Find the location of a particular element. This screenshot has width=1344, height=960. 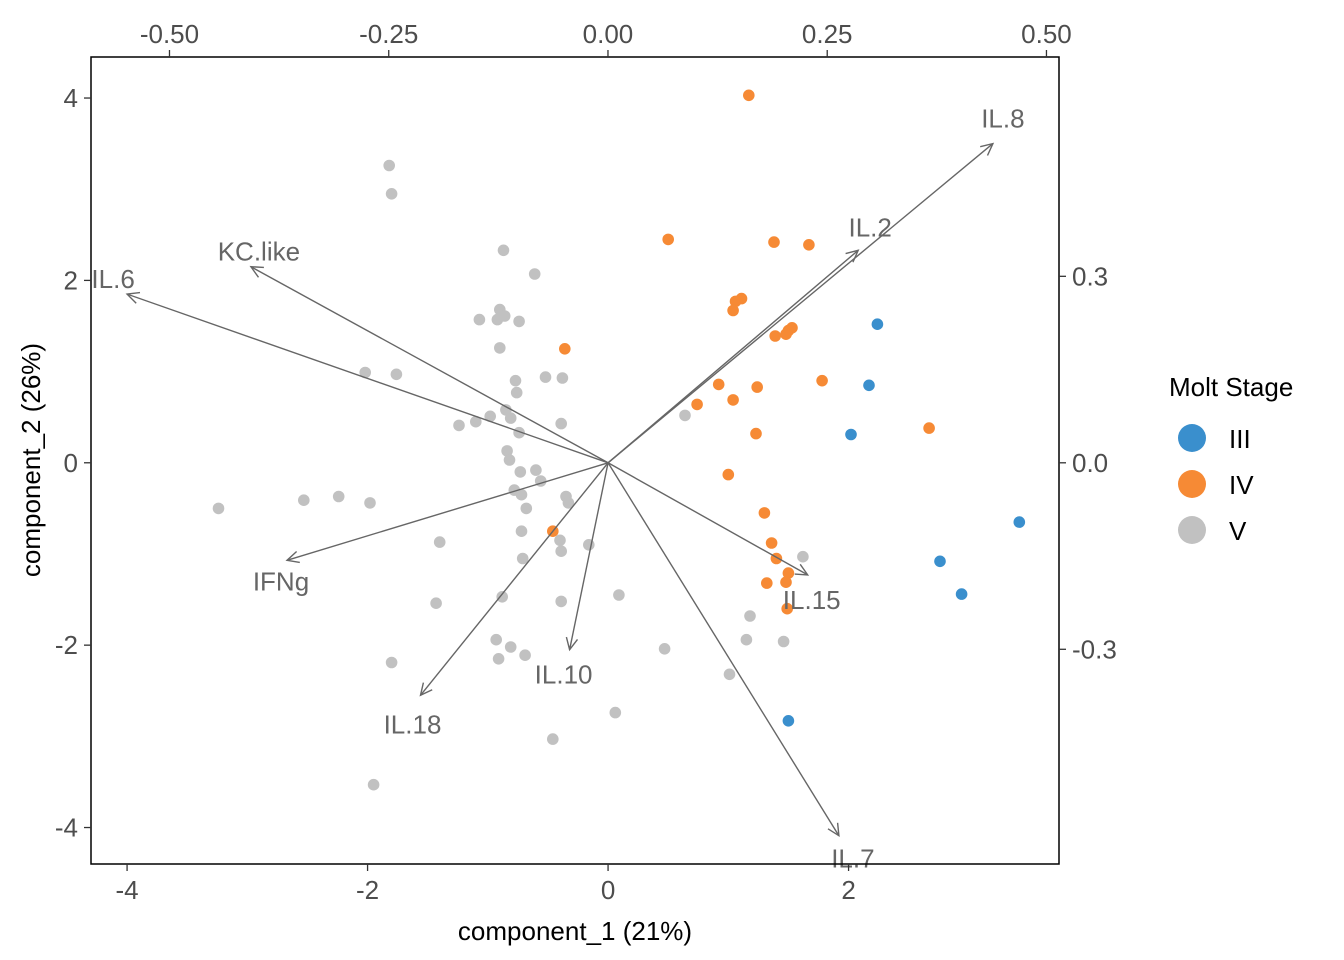

right-axis-tick-label: 0.0 is located at coordinates (1090, 463).